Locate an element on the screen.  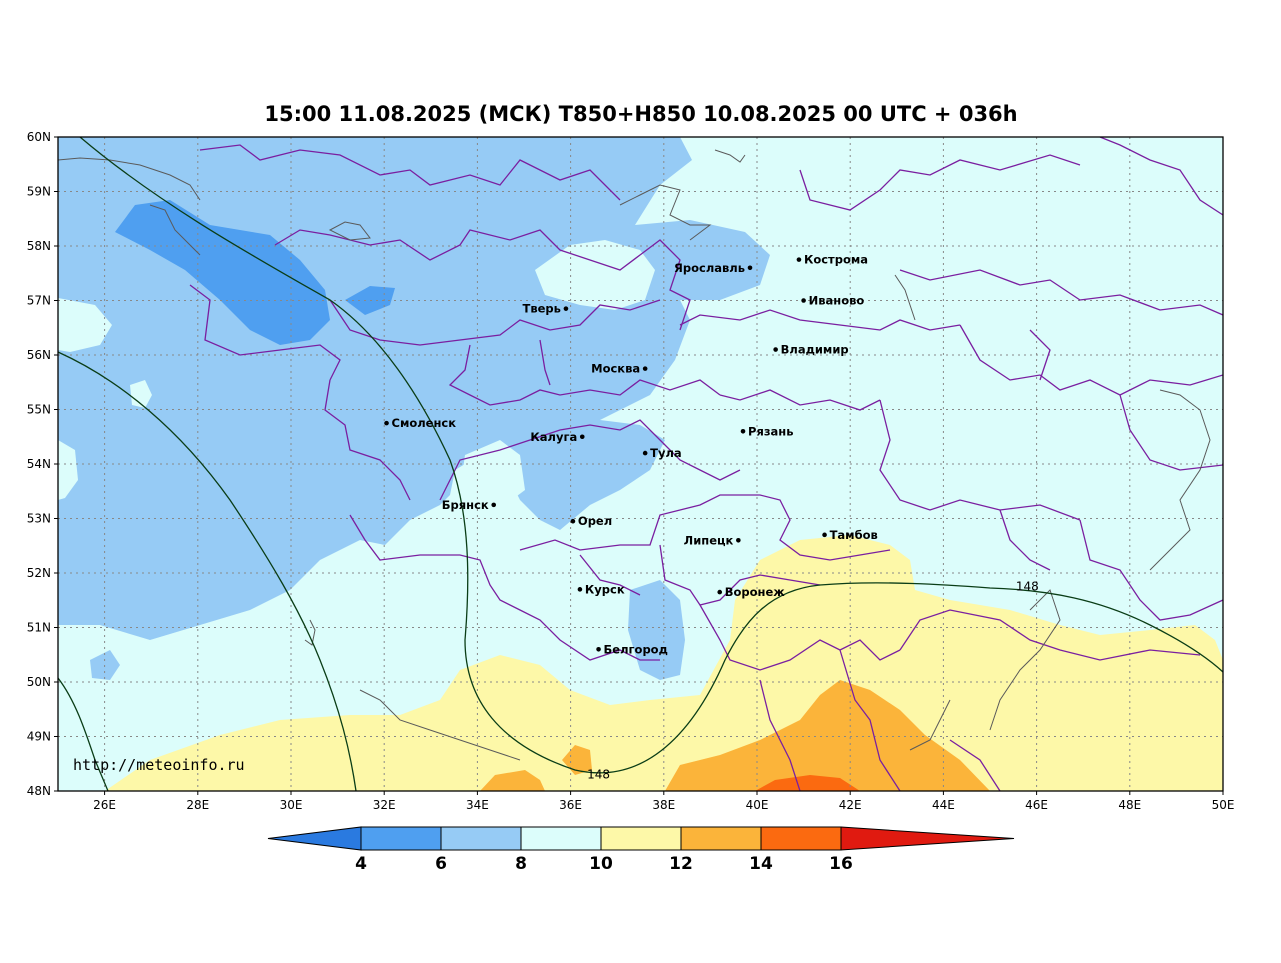
colorbar-label: 14 is located at coordinates (761, 864).